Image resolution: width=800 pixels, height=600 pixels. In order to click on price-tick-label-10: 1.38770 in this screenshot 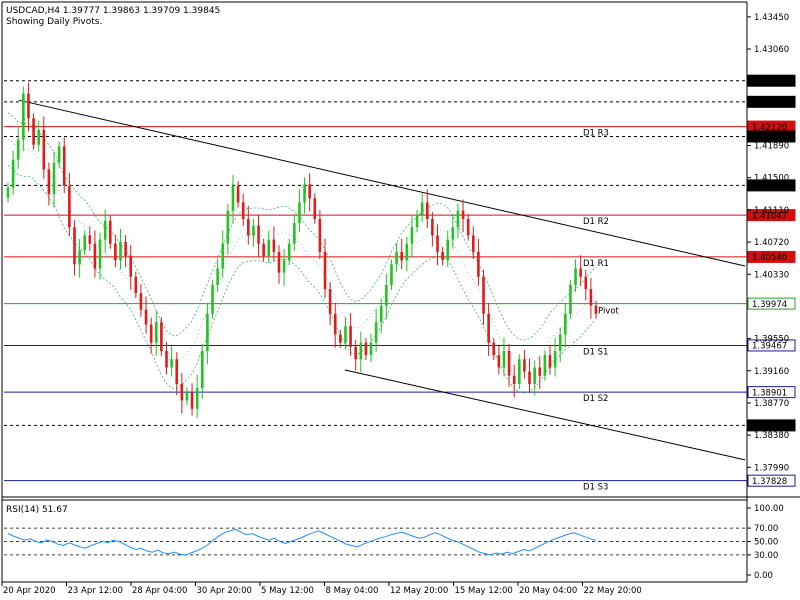, I will do `click(771, 404)`.